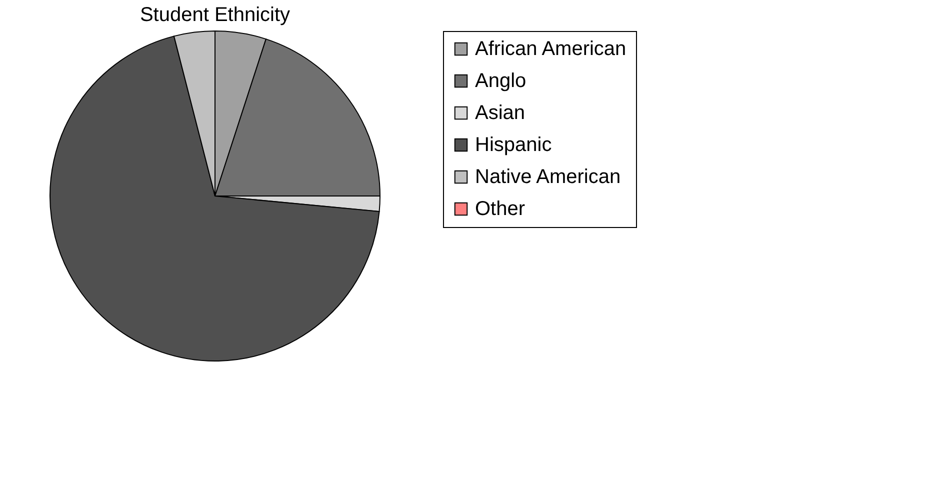 This screenshot has width=933, height=481. Describe the element at coordinates (548, 177) in the screenshot. I see `legend-label: Native American` at that location.